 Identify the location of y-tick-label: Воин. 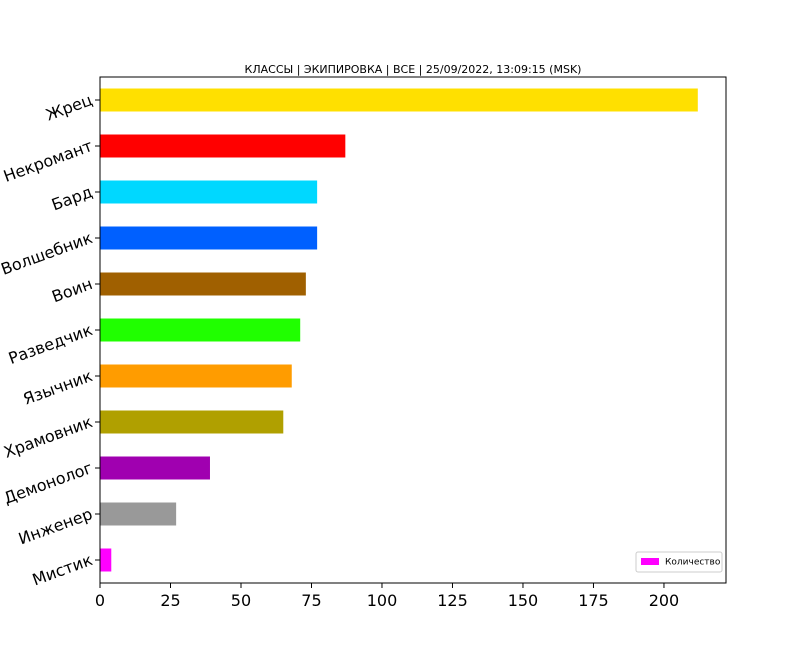
(72, 290).